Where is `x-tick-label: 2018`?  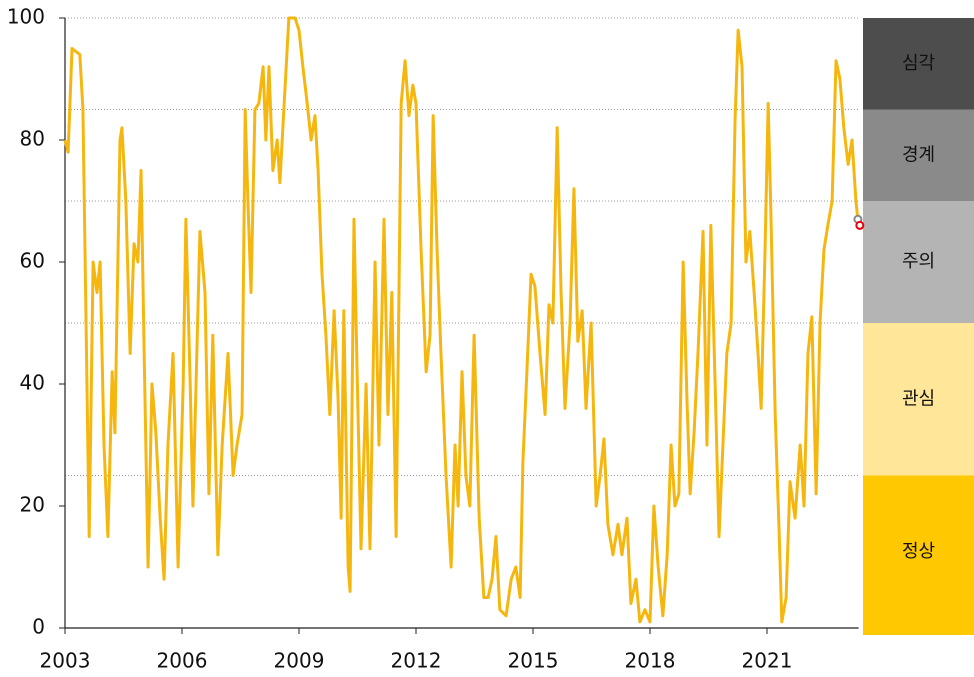
x-tick-label: 2018 is located at coordinates (650, 661).